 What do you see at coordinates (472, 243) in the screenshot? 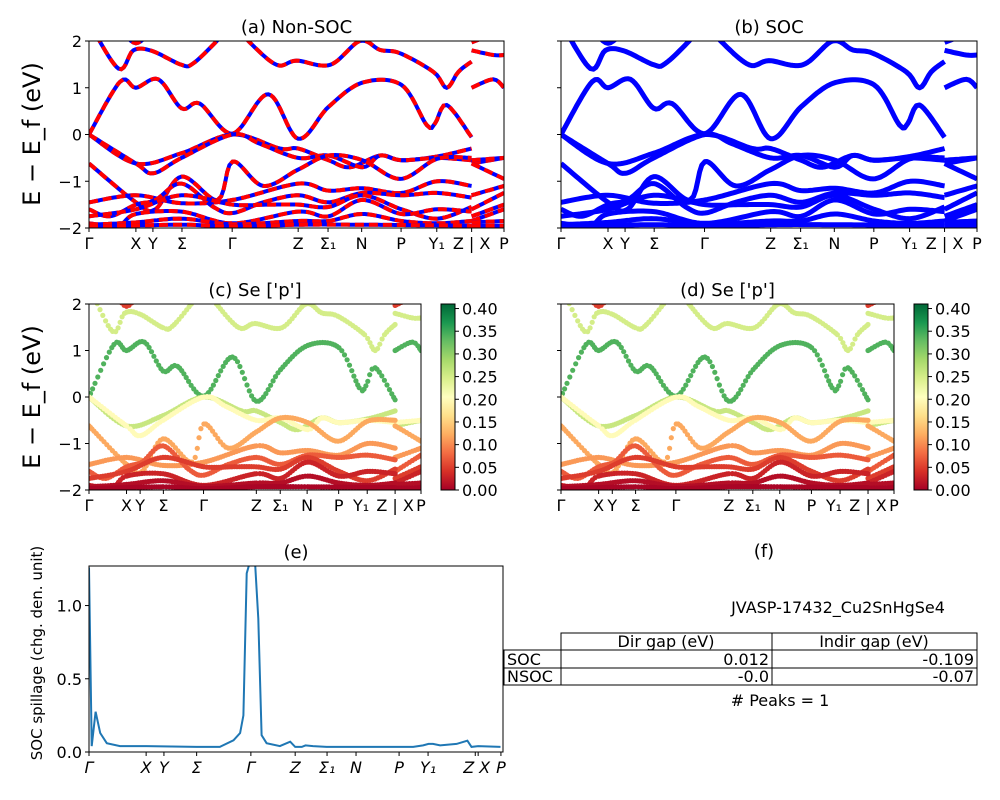
I see `x-tick-label: Z | X` at bounding box center [472, 243].